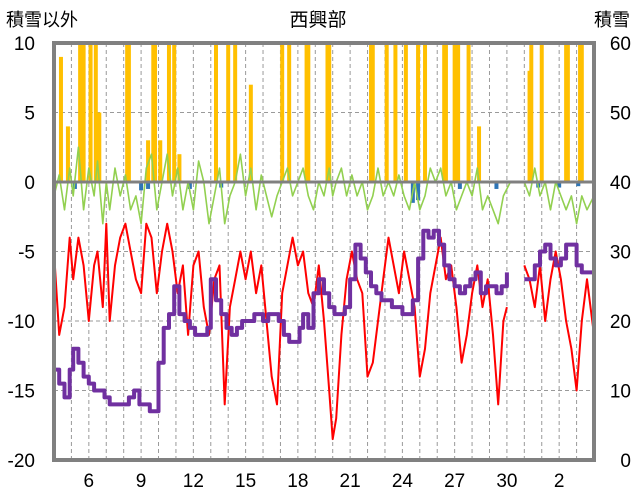  Describe the element at coordinates (559, 481) in the screenshot. I see `x-tick-label: 2` at that location.